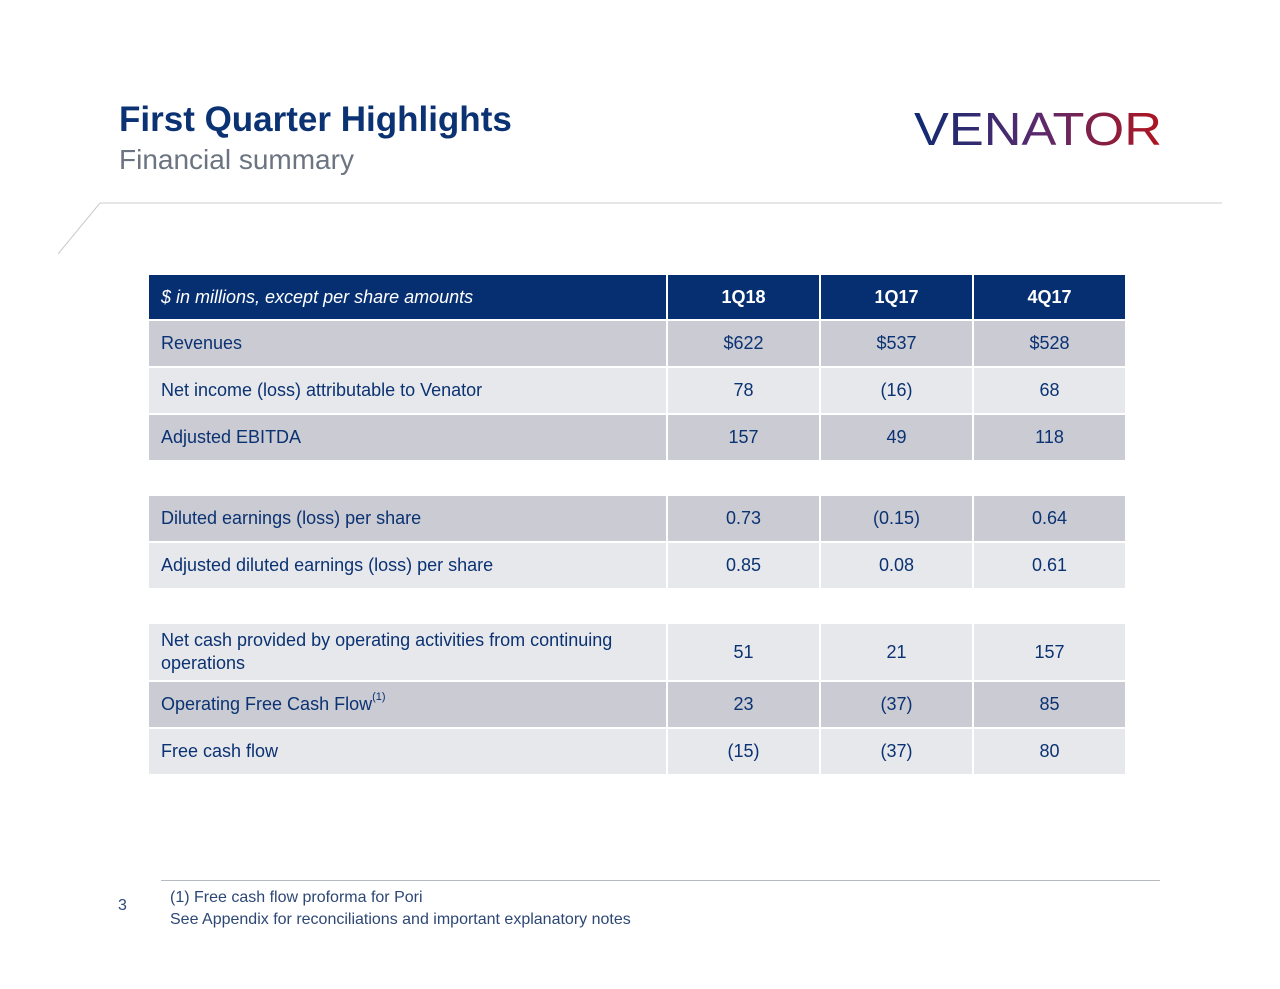  I want to click on footnote-1: (1) Free cash flow proforma for Pori, so click(296, 897).